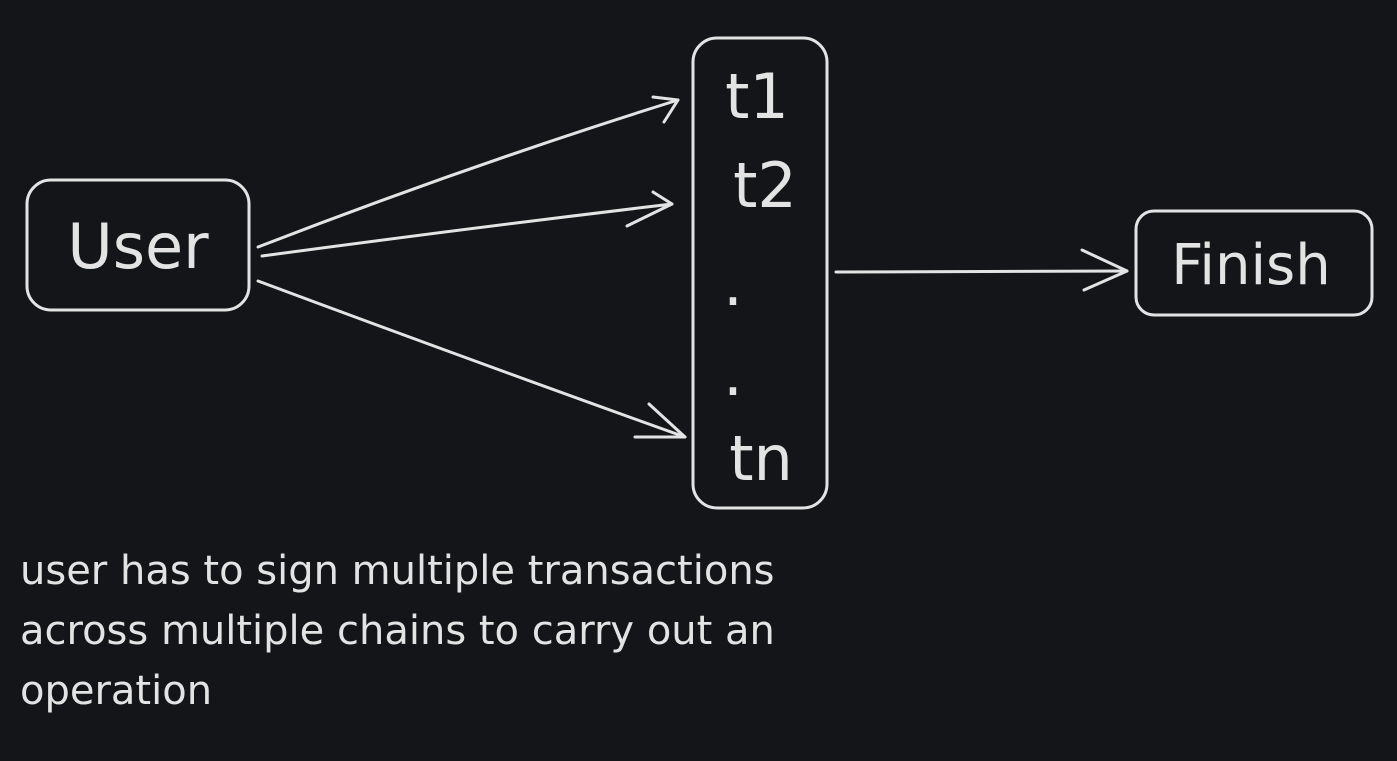 The height and width of the screenshot is (761, 1397). What do you see at coordinates (471, 359) in the screenshot?
I see `arrow-user-to-tn` at bounding box center [471, 359].